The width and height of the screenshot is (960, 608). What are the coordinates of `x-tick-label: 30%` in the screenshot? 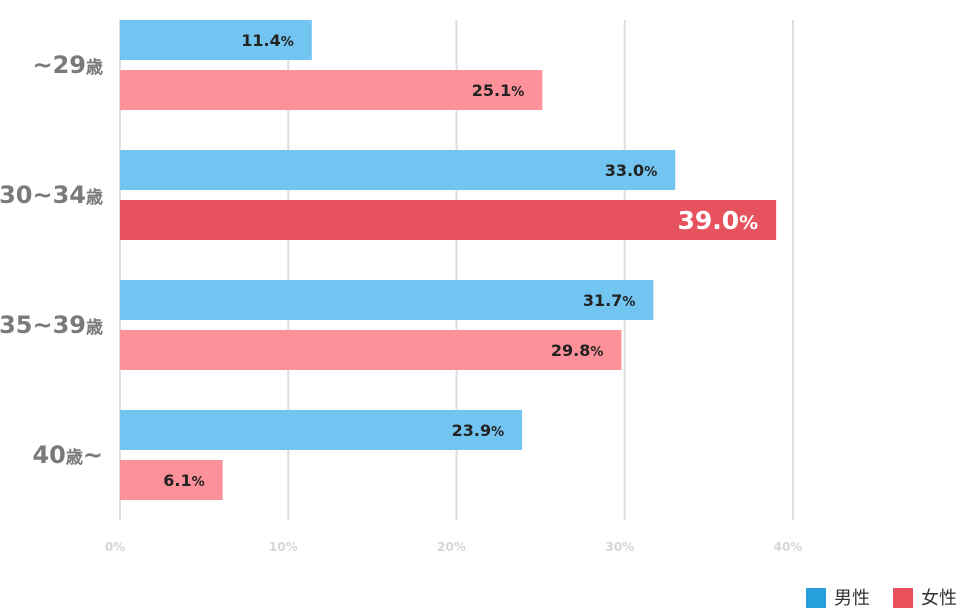 It's located at (619, 547).